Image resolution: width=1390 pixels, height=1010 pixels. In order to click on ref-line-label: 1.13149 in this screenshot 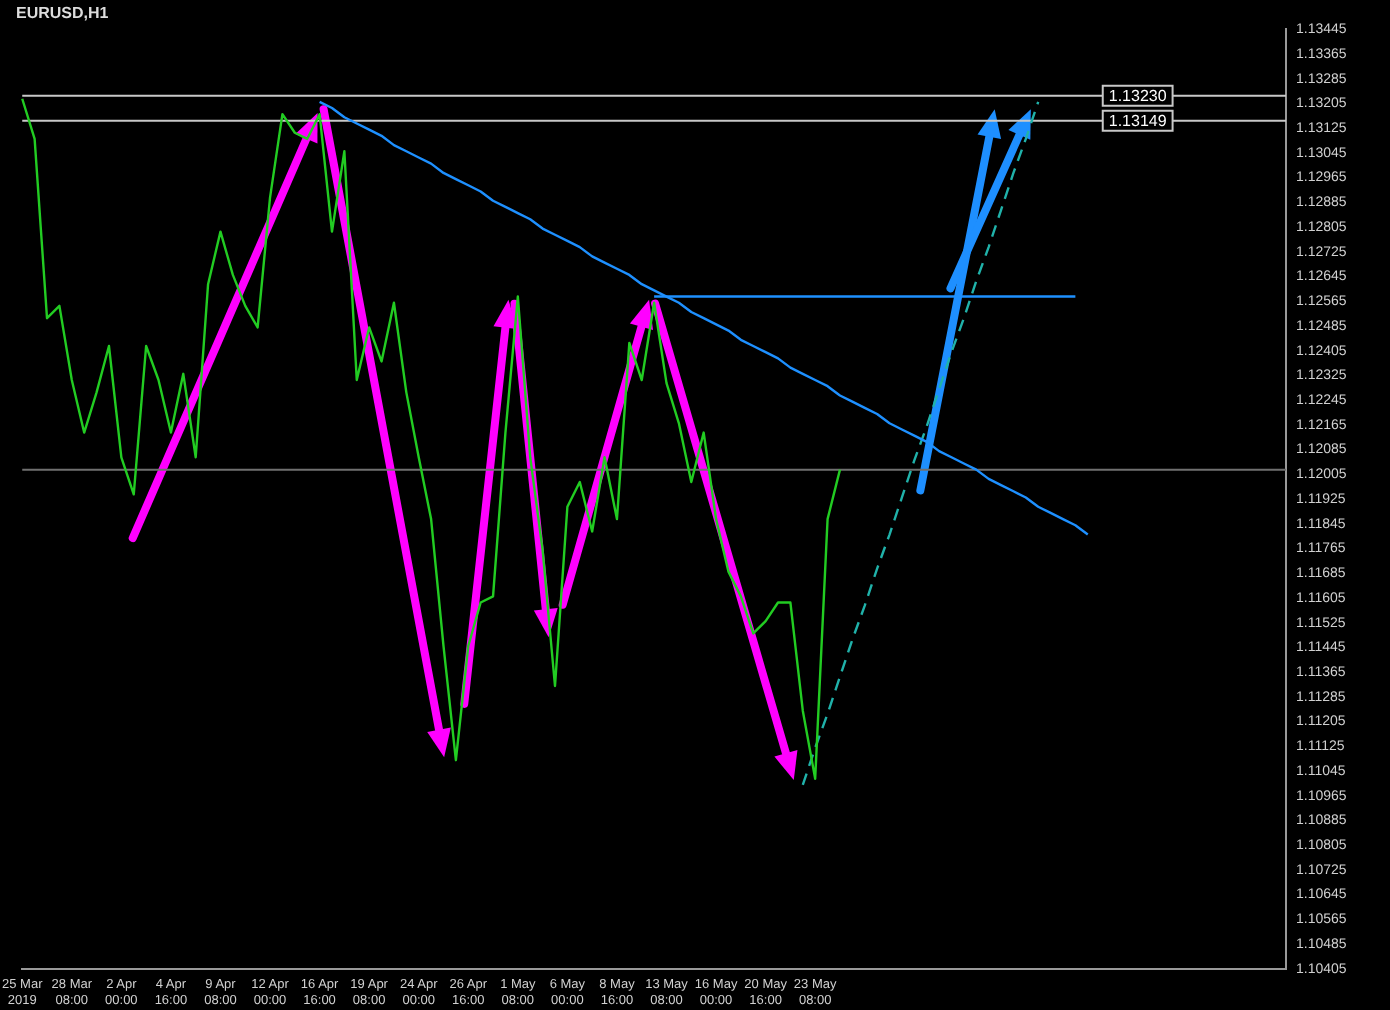, I will do `click(1138, 121)`.